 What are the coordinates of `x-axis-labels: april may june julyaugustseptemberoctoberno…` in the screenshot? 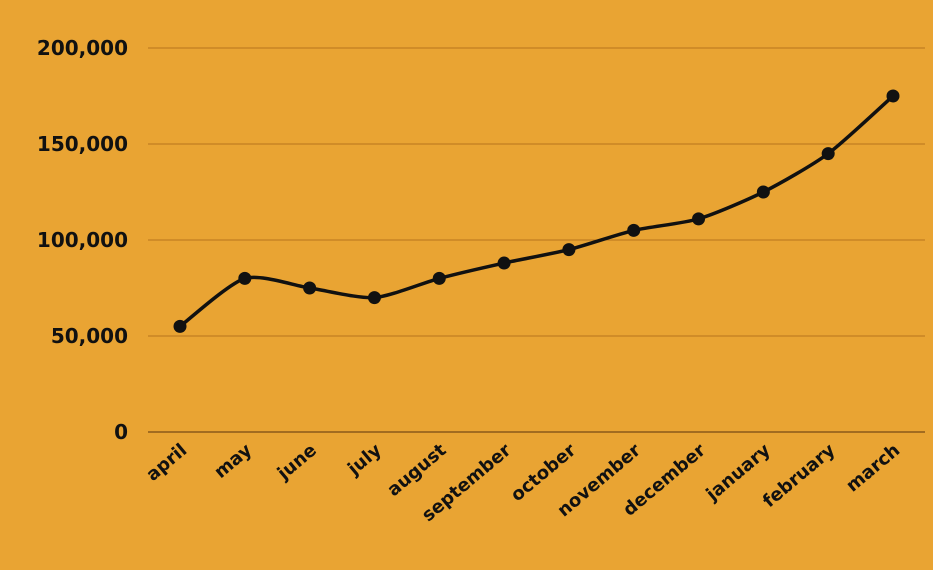 It's located at (523, 482).